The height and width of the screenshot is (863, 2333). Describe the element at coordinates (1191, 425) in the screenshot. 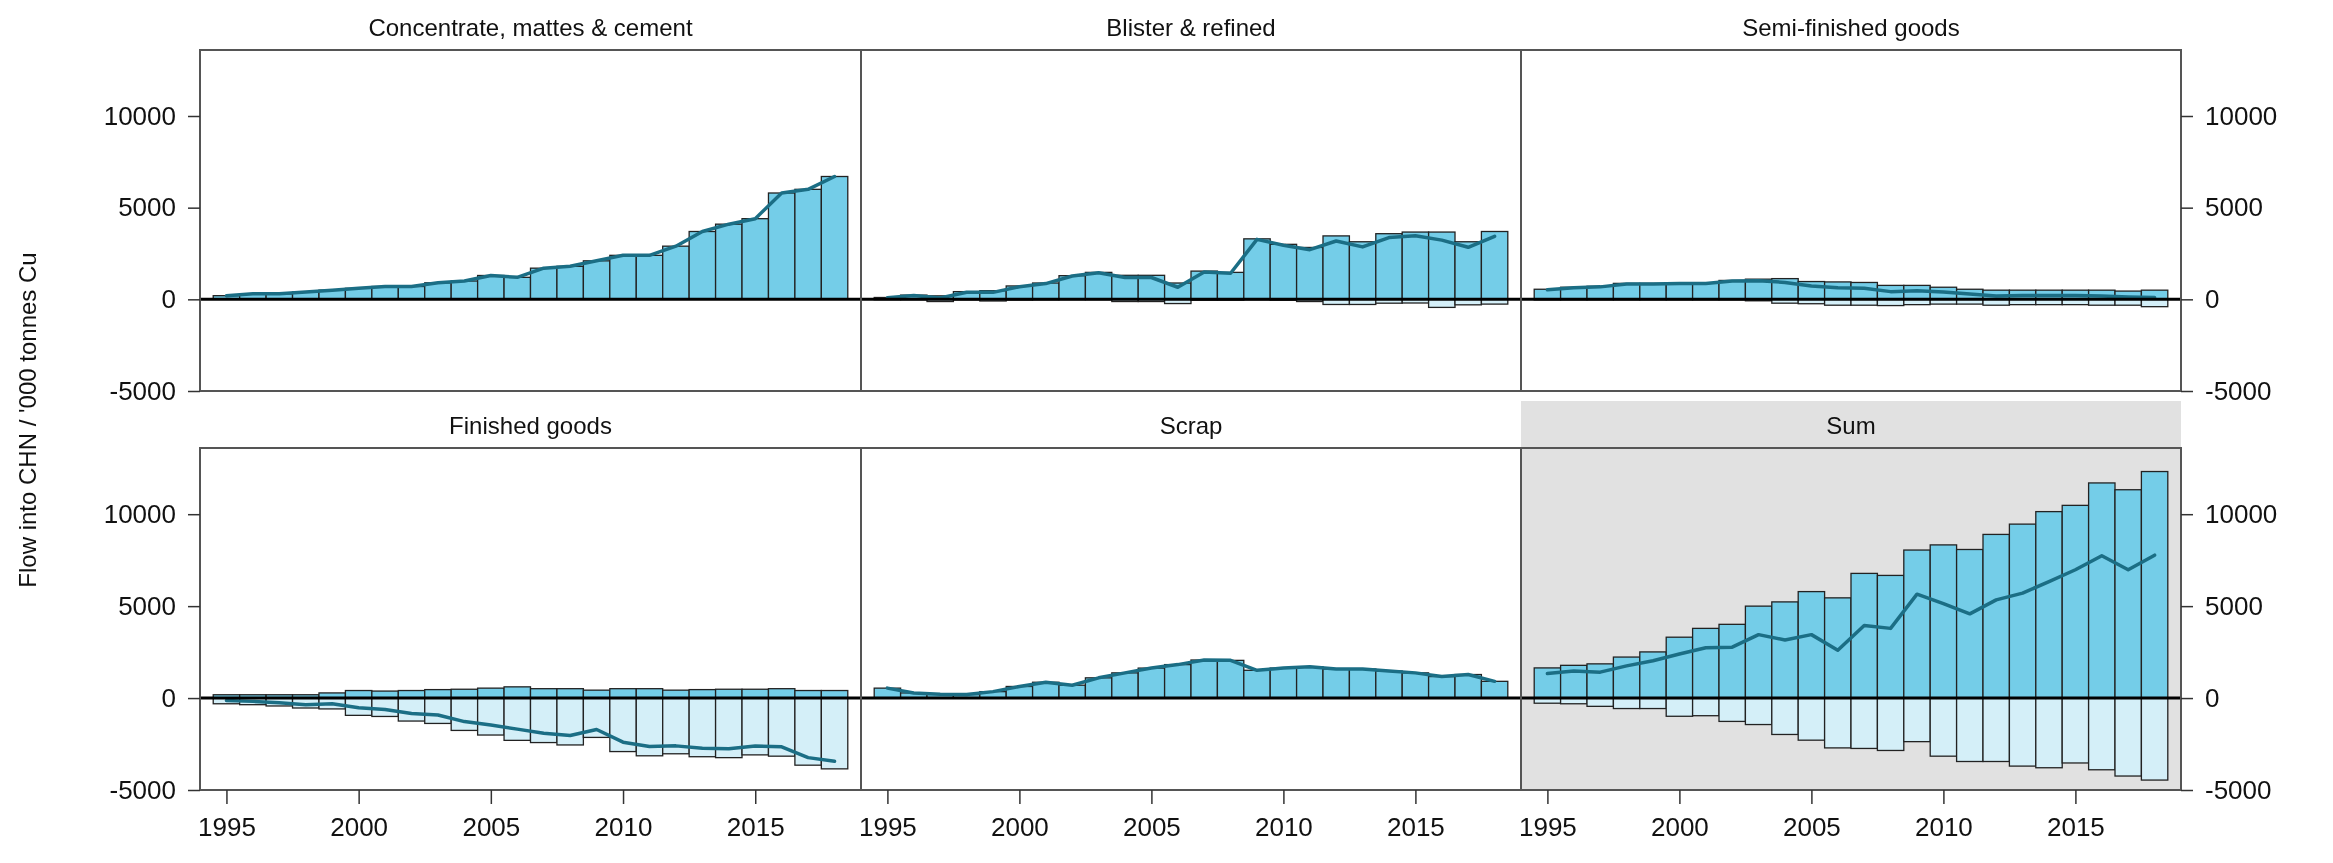

I see `chart-title: Scrap` at that location.